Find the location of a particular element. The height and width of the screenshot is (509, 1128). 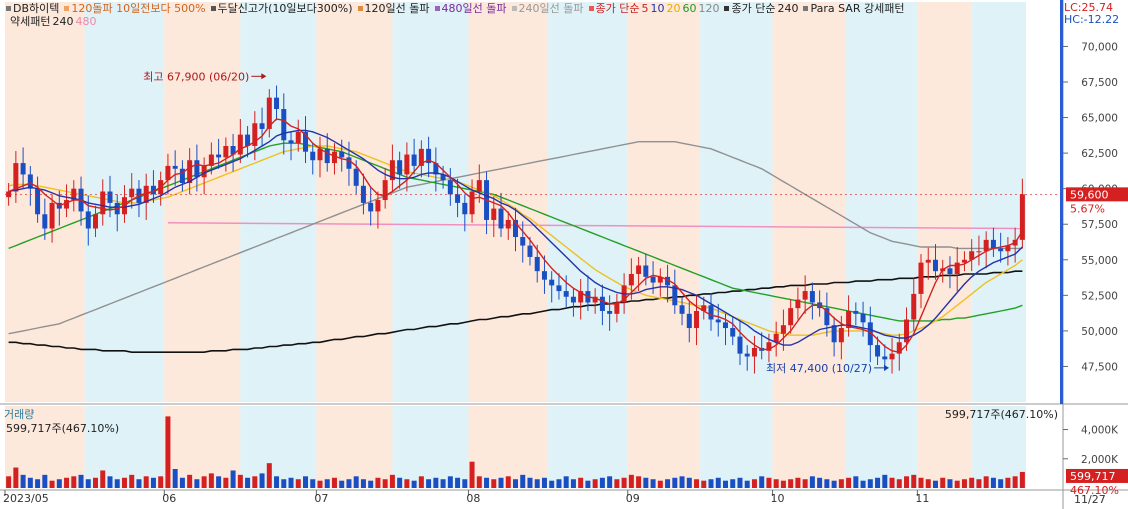

line1-item: 120 is located at coordinates (709, 8).